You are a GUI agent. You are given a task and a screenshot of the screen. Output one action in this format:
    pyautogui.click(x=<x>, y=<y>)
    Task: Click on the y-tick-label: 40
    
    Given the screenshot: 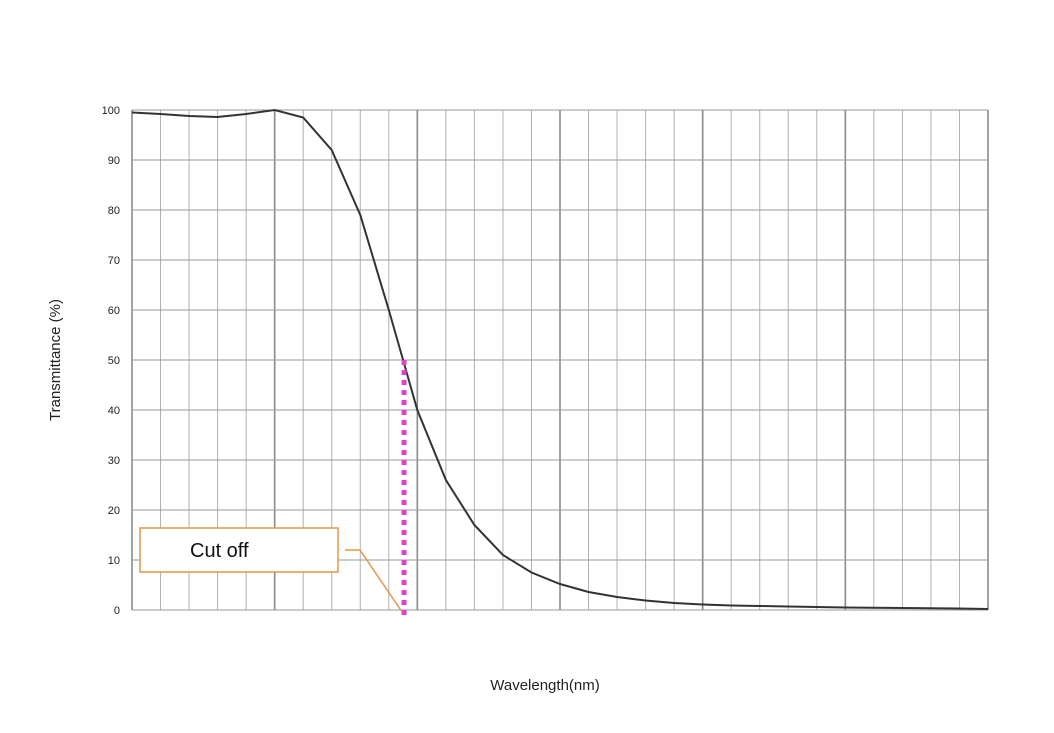 What is the action you would take?
    pyautogui.click(x=114, y=411)
    